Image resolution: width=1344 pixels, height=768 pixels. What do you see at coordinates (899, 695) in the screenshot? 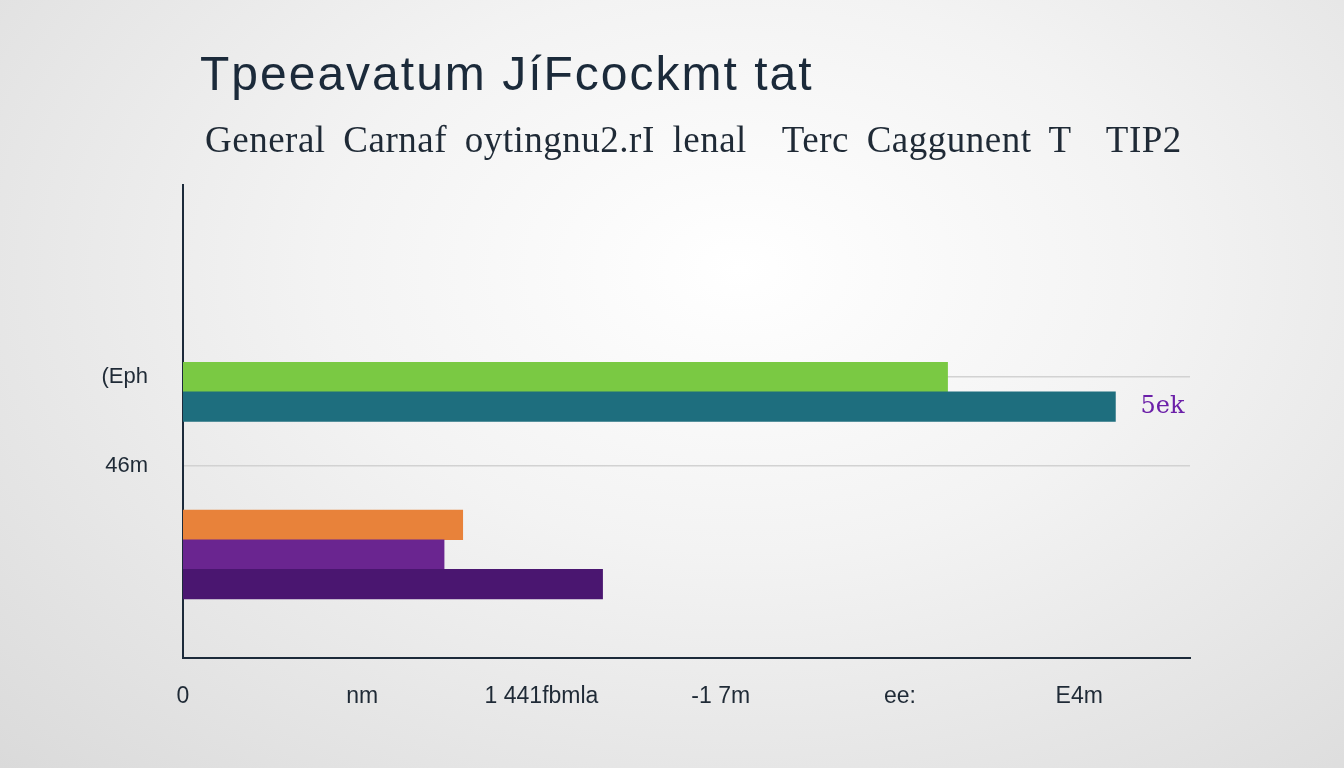
I see `text: ee:` at bounding box center [899, 695].